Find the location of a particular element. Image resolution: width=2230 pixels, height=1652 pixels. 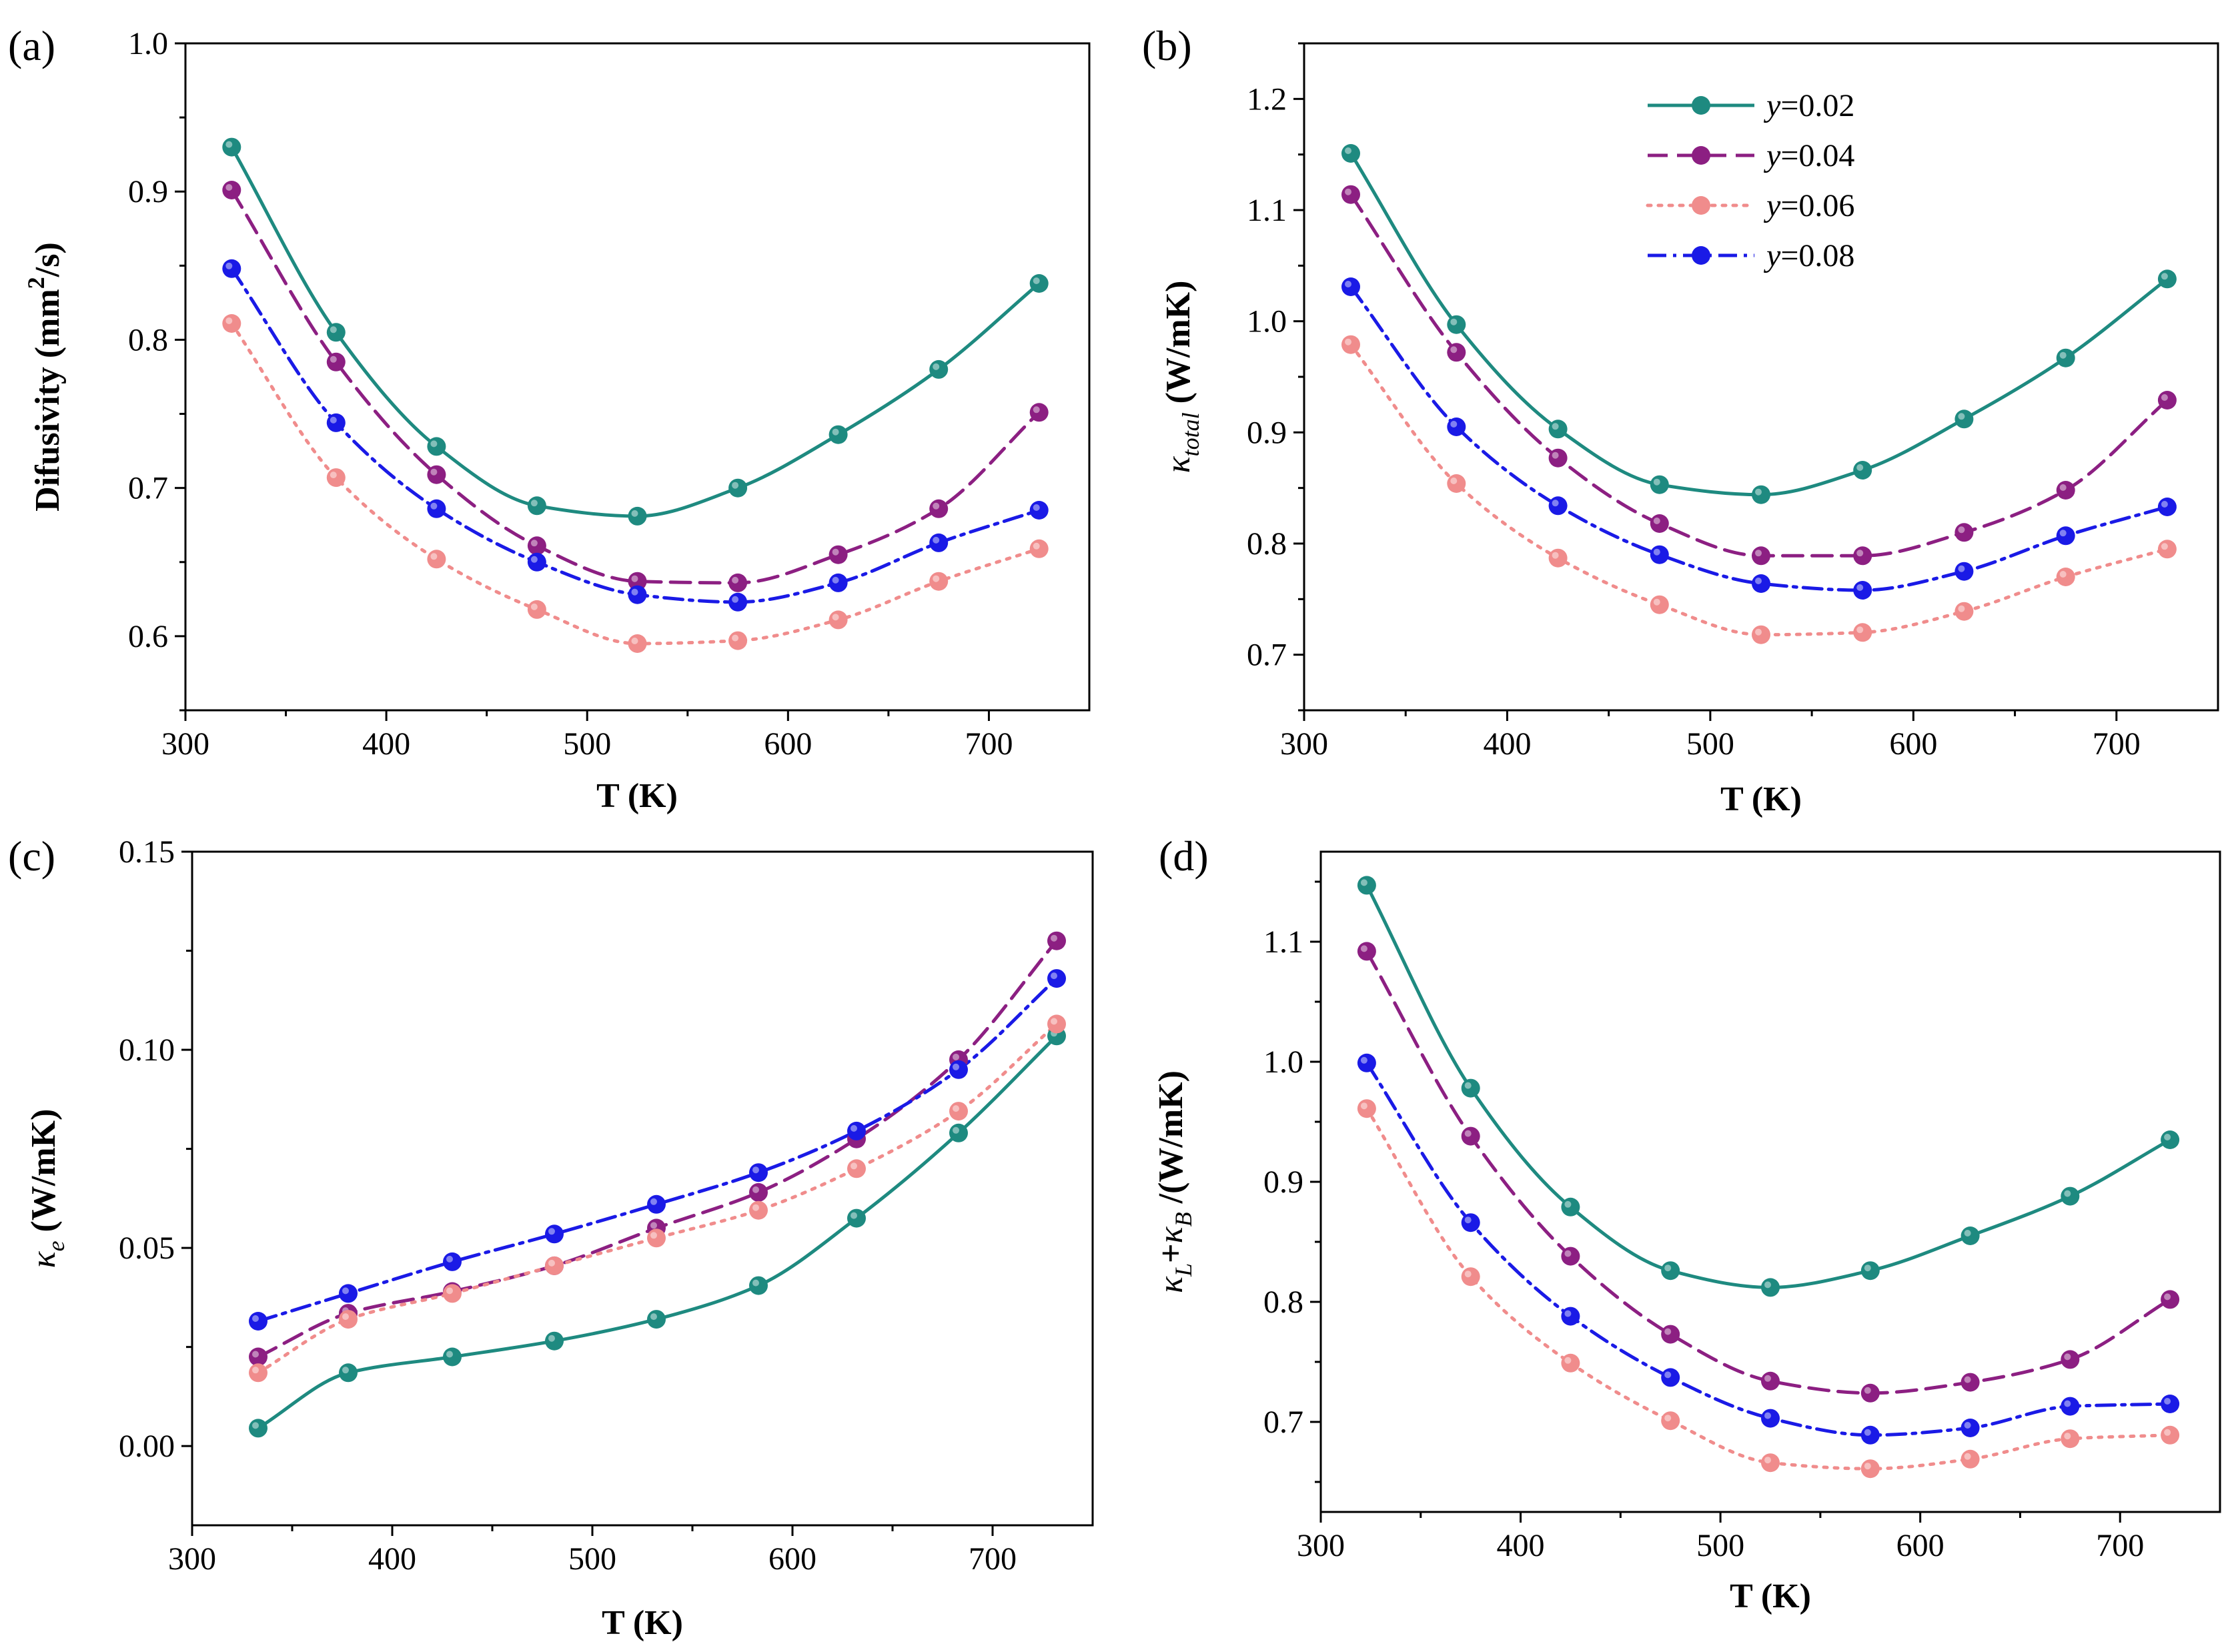

x-tick-label: 500 is located at coordinates (587, 744).